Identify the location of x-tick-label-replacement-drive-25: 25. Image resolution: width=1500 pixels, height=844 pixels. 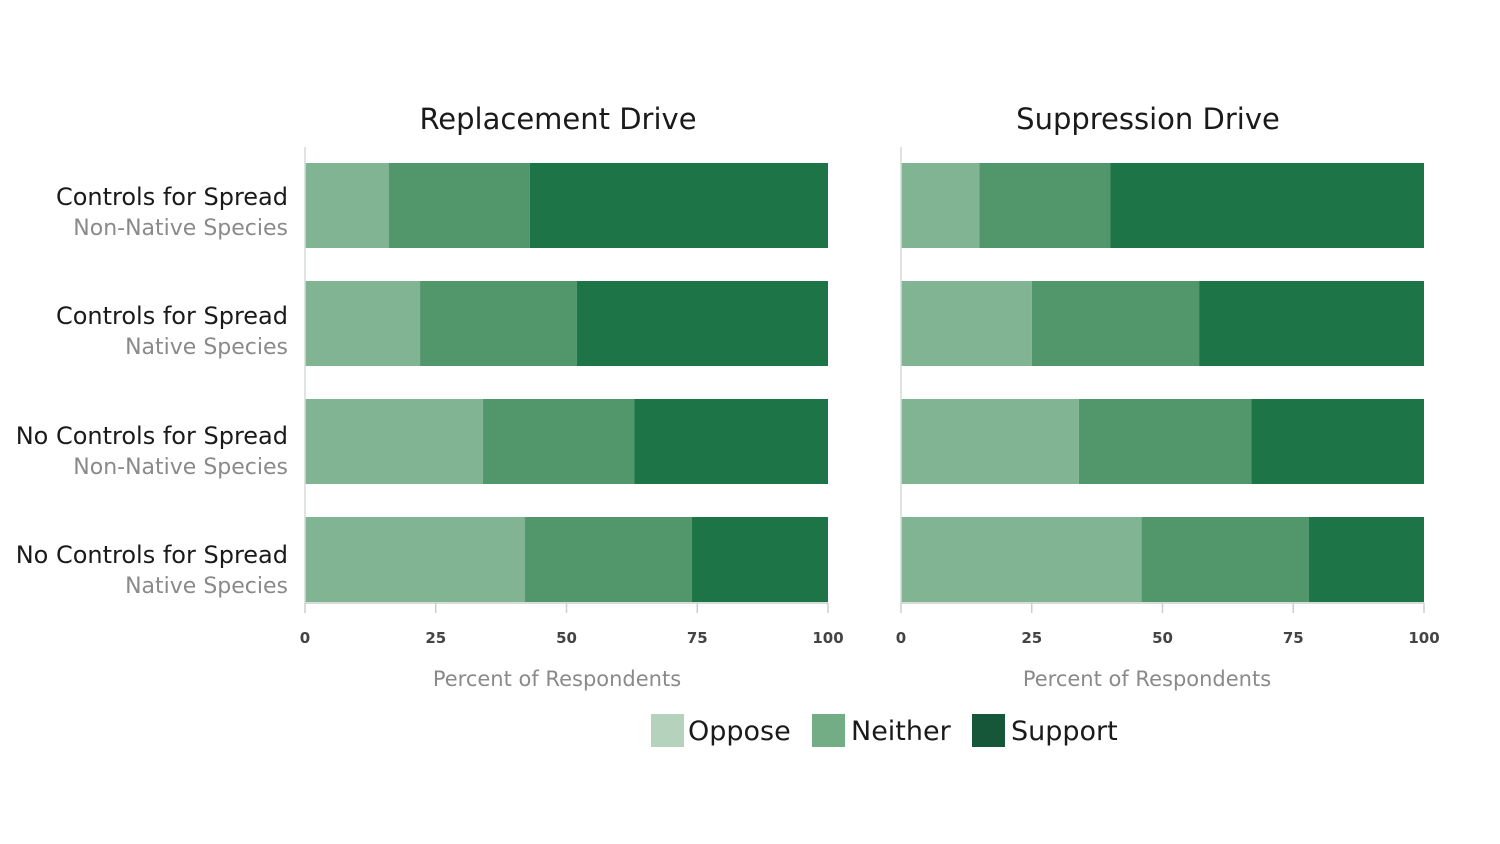
(435, 638).